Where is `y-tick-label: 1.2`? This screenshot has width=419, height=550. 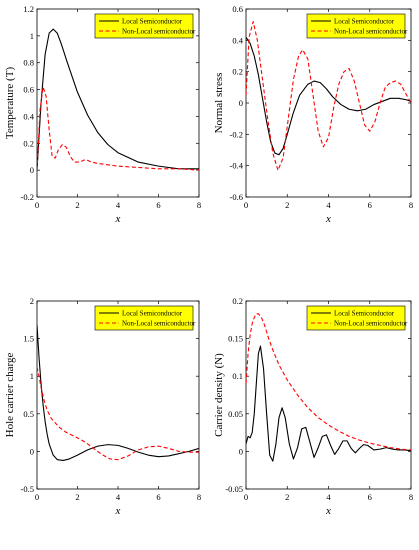 y-tick-label: 1.2 is located at coordinates (28, 9).